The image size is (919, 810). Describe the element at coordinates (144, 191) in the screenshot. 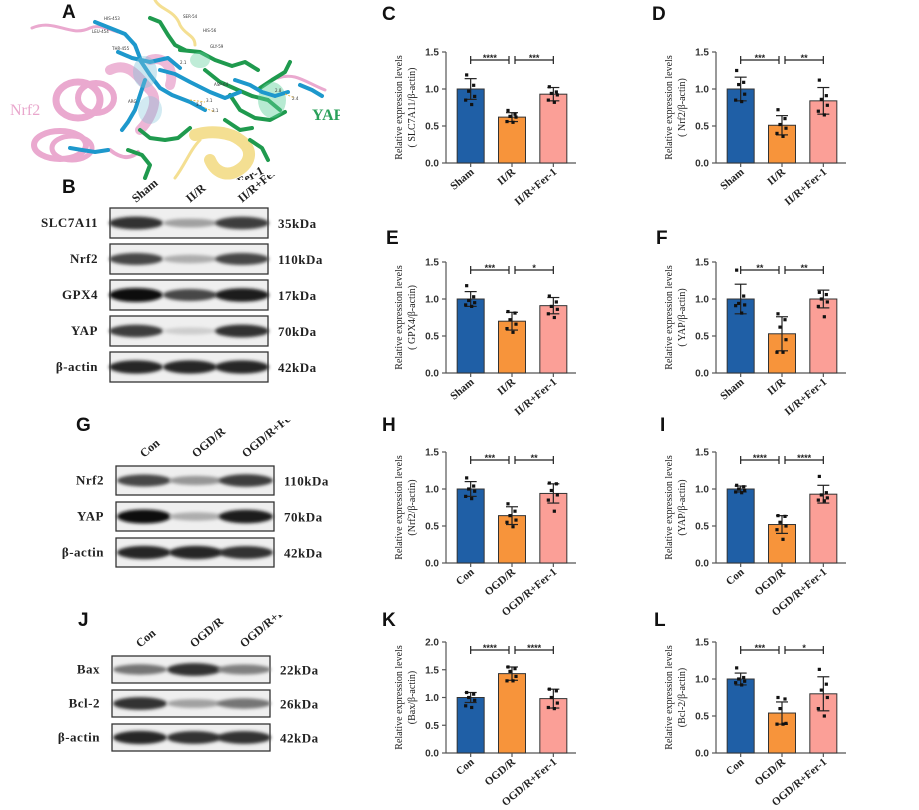

I see `lane-label: Sham` at that location.